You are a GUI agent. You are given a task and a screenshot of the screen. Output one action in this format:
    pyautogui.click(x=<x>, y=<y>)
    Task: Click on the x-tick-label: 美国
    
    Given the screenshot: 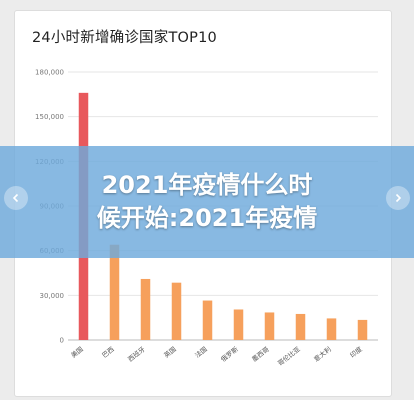 What is the action you would take?
    pyautogui.click(x=77, y=351)
    